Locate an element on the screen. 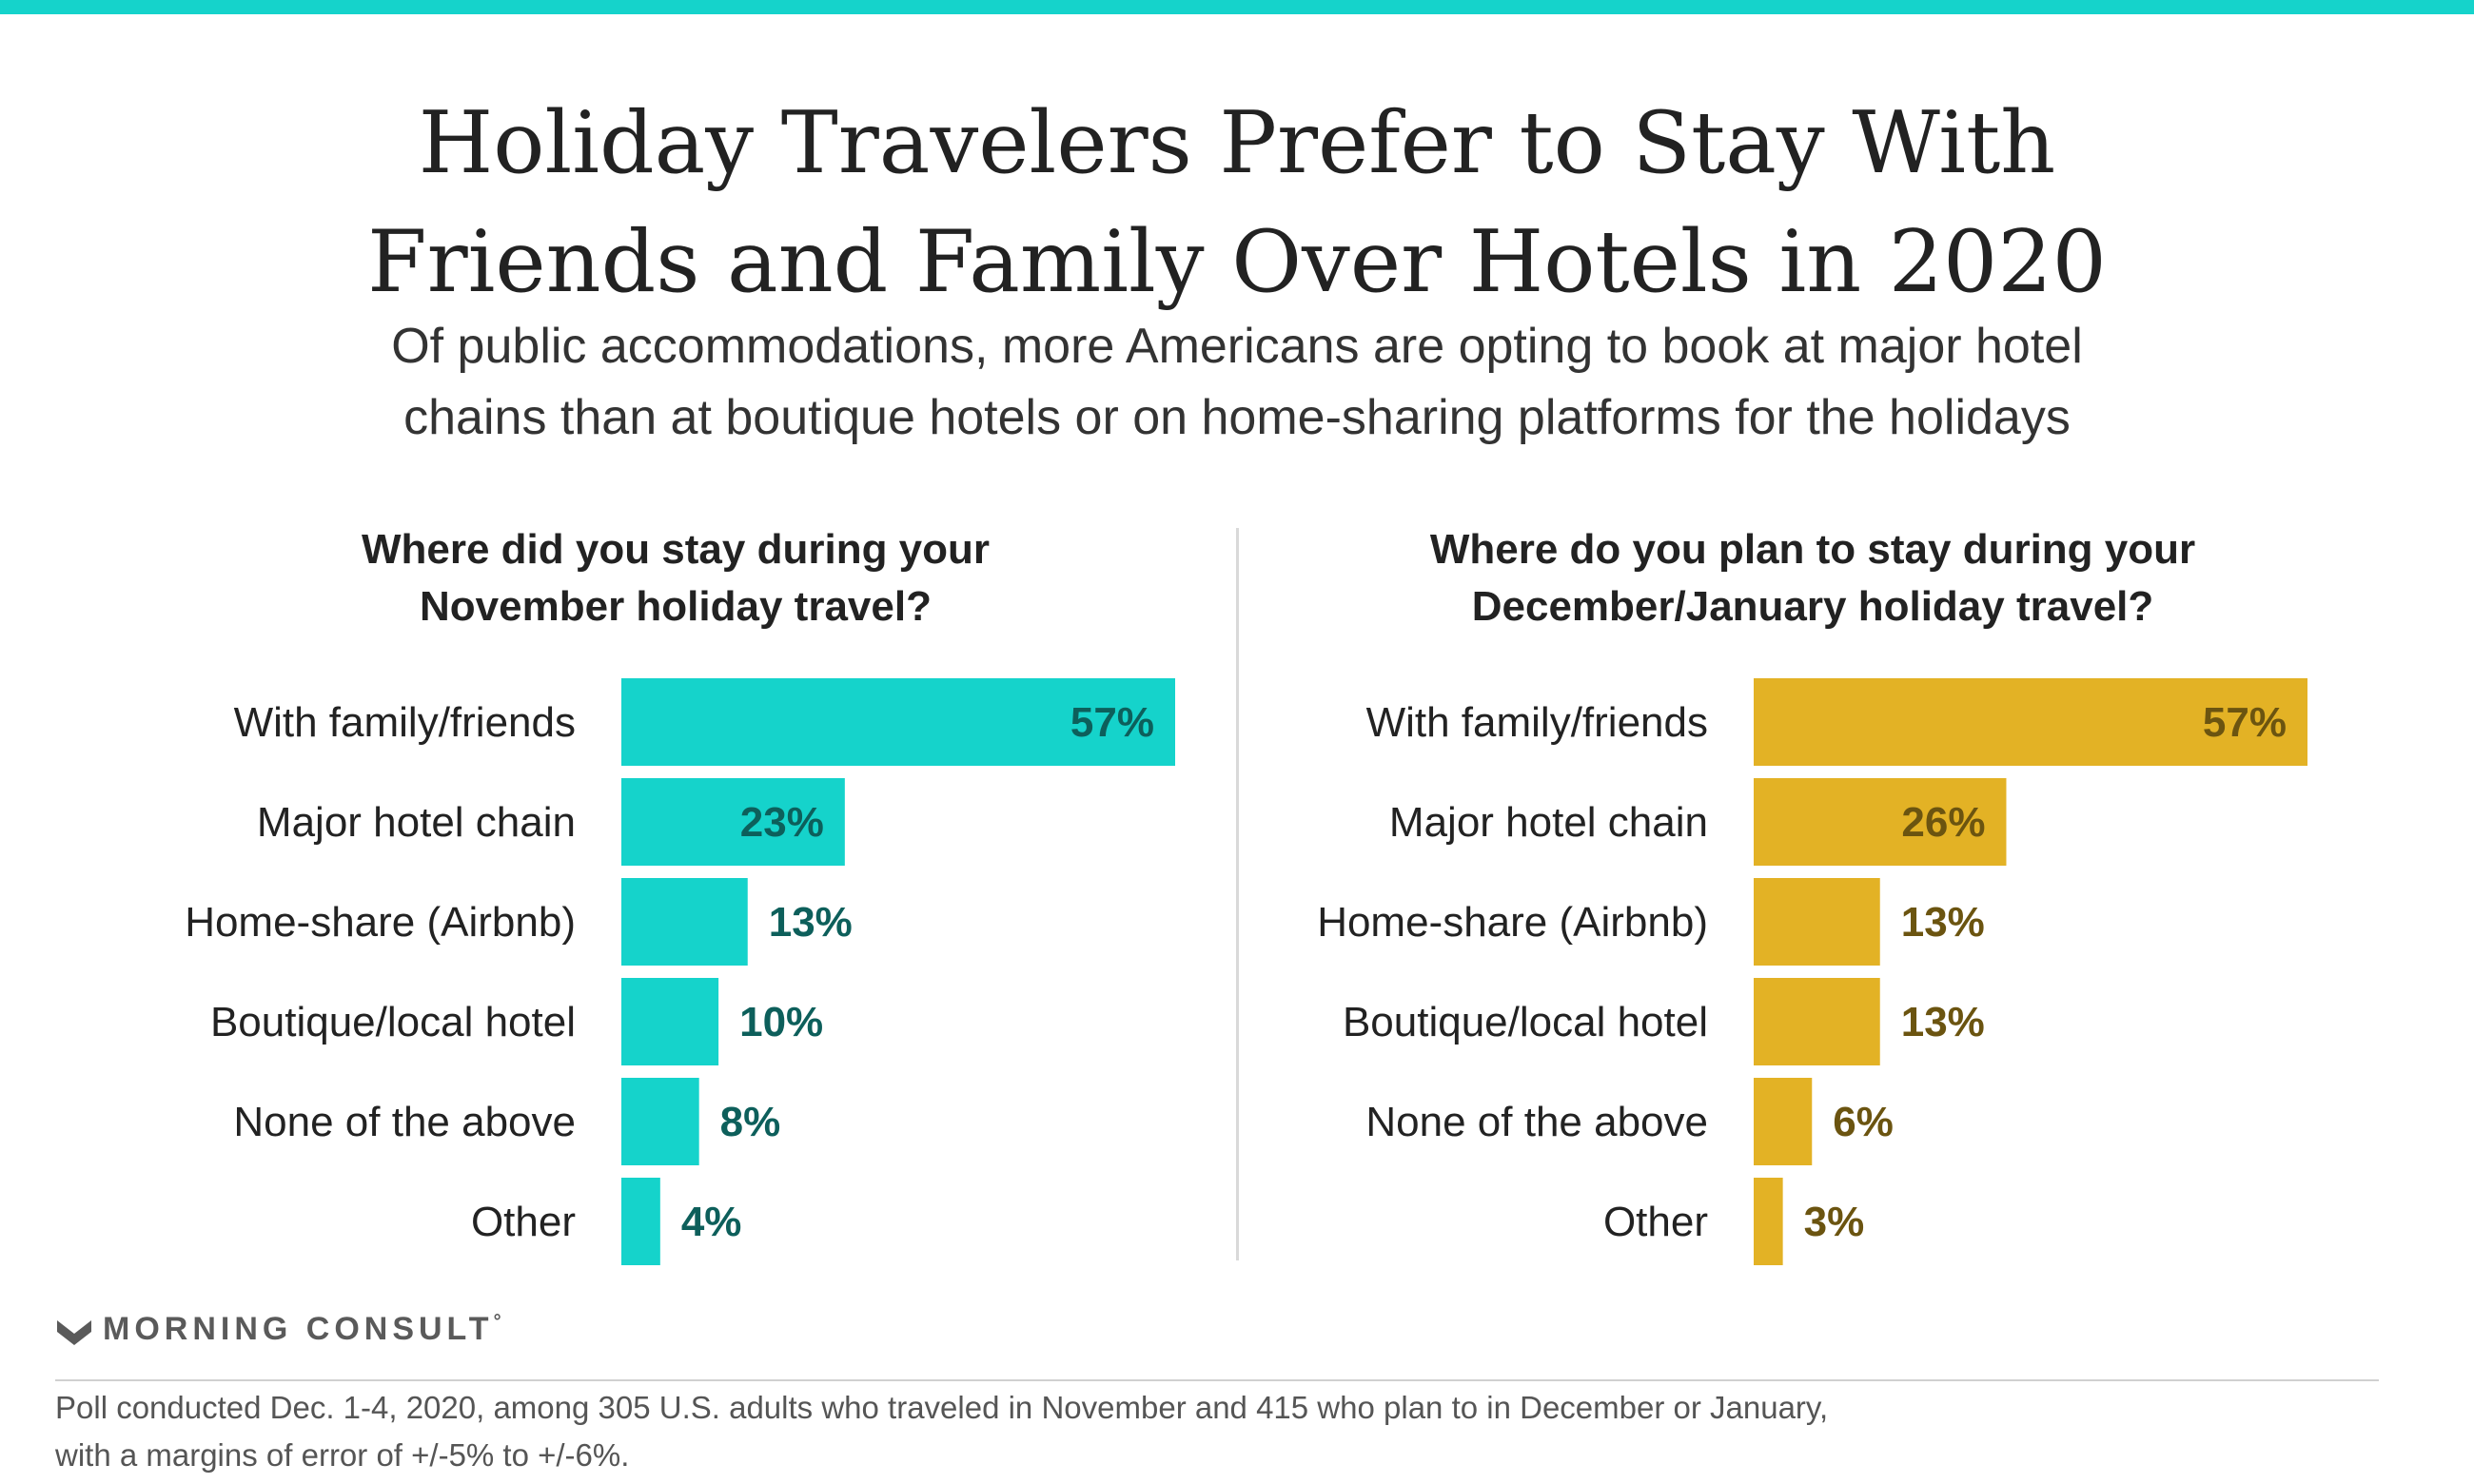 This screenshot has width=2474, height=1484. december-category-label: Other is located at coordinates (1656, 1222).